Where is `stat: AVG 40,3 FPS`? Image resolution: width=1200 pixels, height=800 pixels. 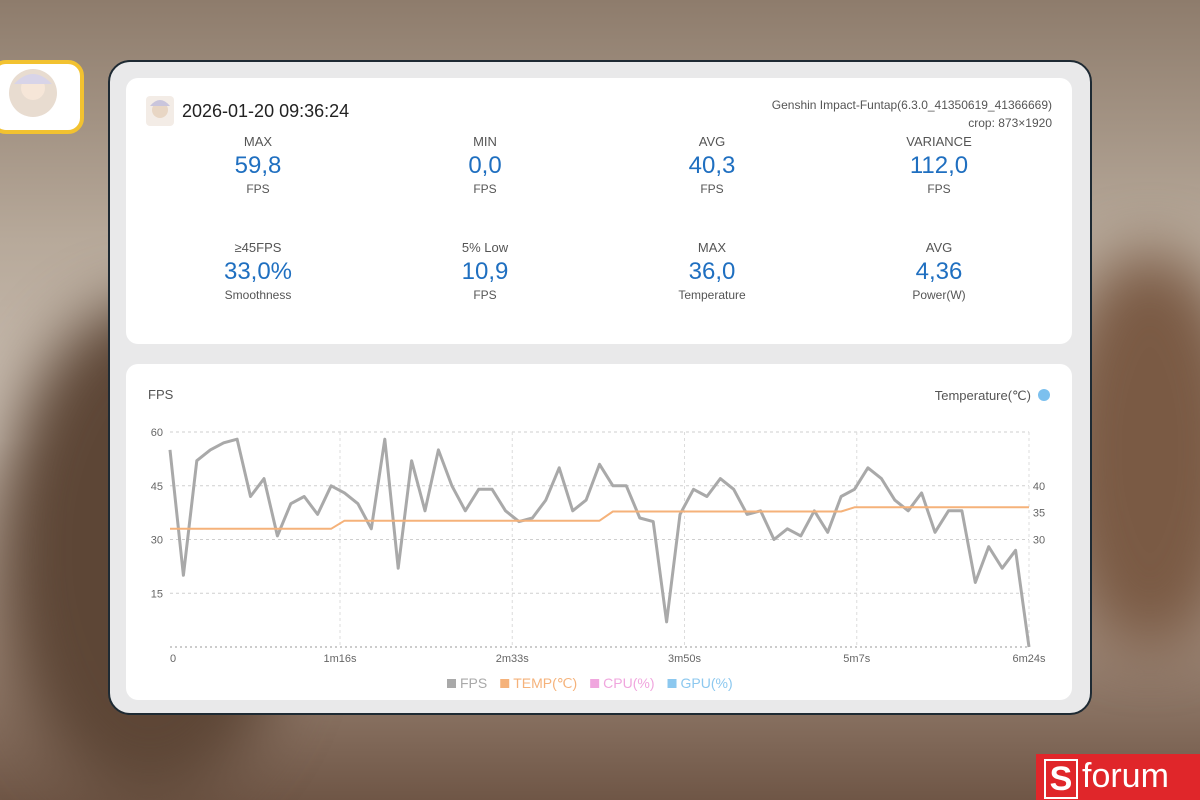 stat: AVG 40,3 FPS is located at coordinates (712, 165).